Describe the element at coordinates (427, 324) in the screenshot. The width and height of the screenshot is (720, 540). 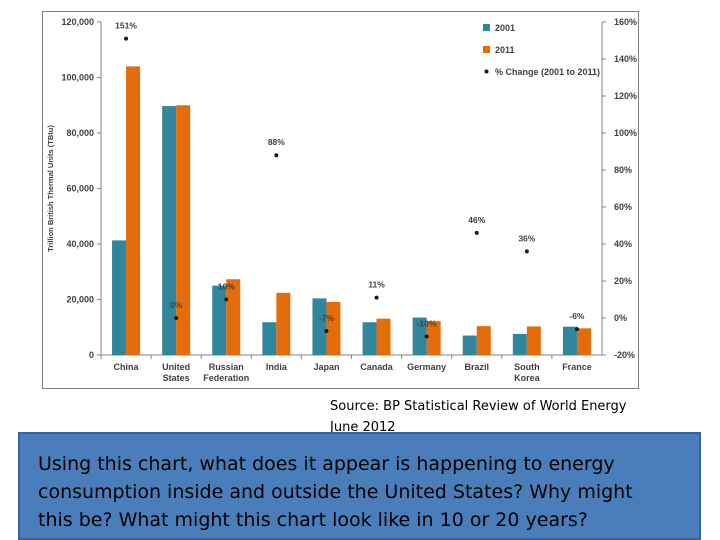
I see `pct-change-label: -10%` at that location.